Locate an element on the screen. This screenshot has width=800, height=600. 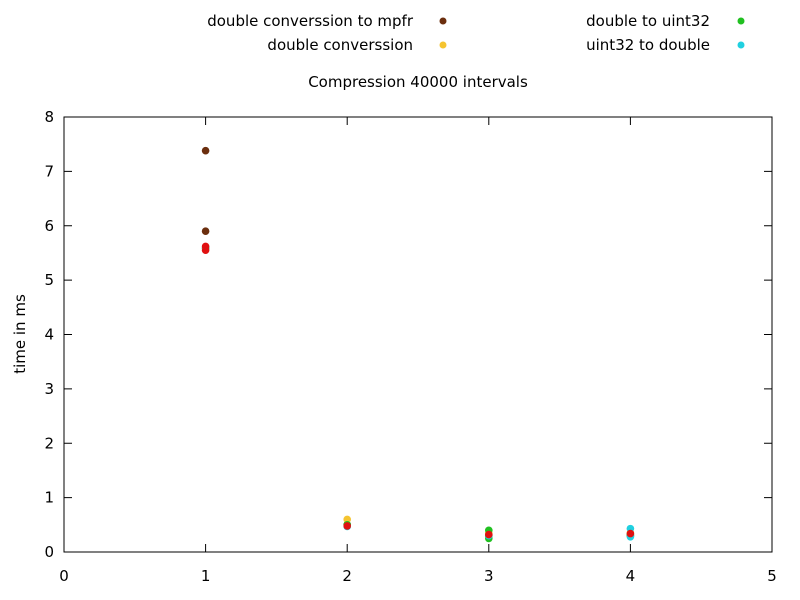
x-tick-label: 1 is located at coordinates (206, 576).